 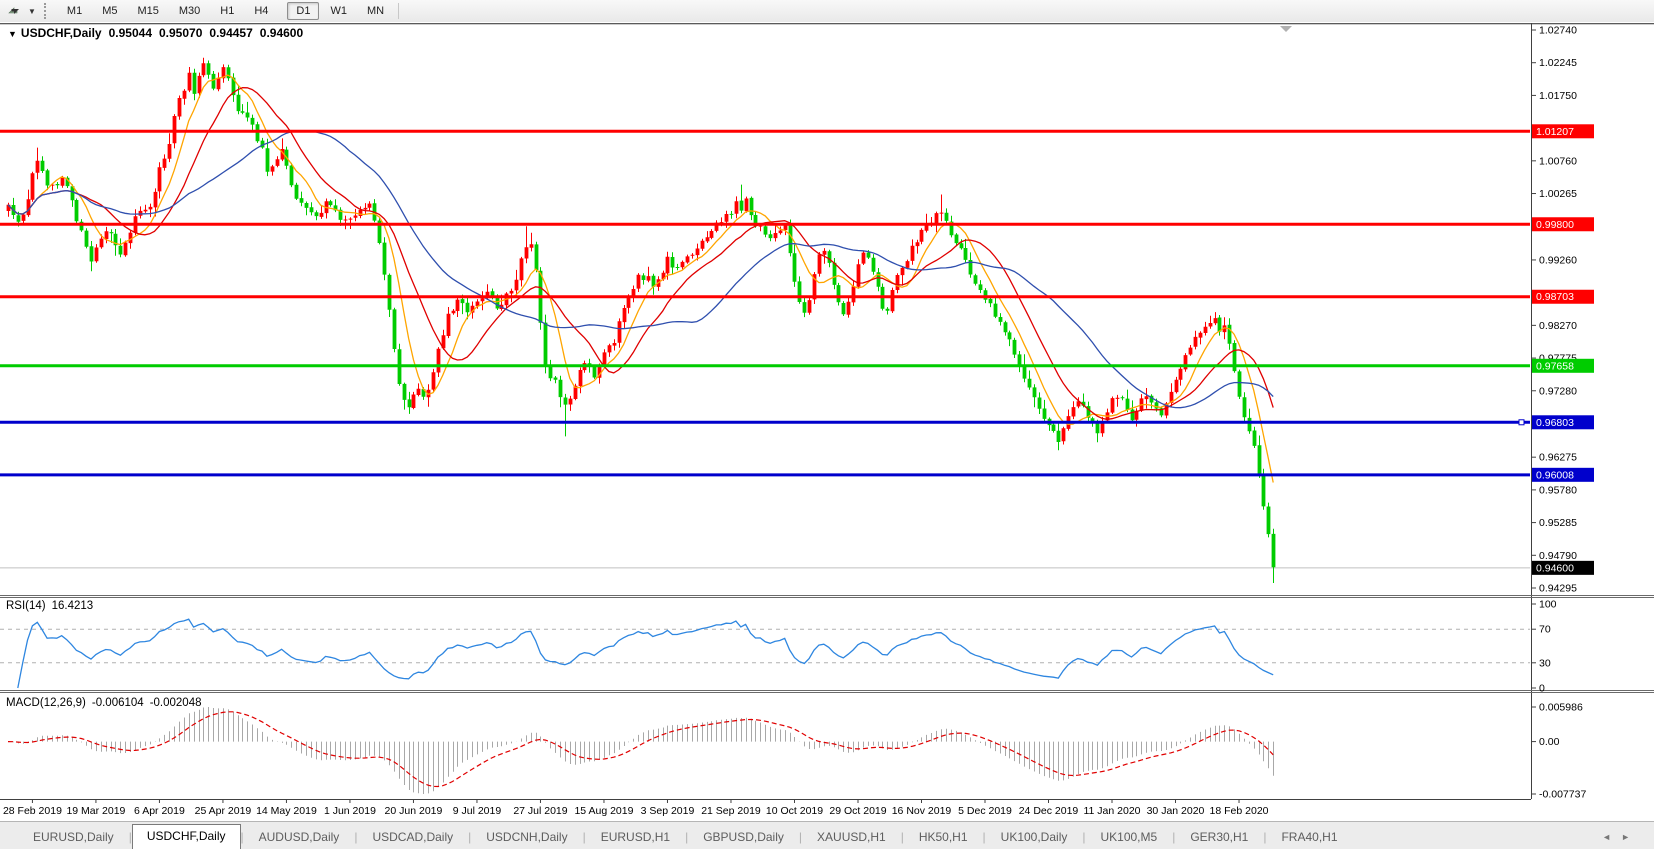 I want to click on level-label: 0.97658, so click(x=1555, y=366).